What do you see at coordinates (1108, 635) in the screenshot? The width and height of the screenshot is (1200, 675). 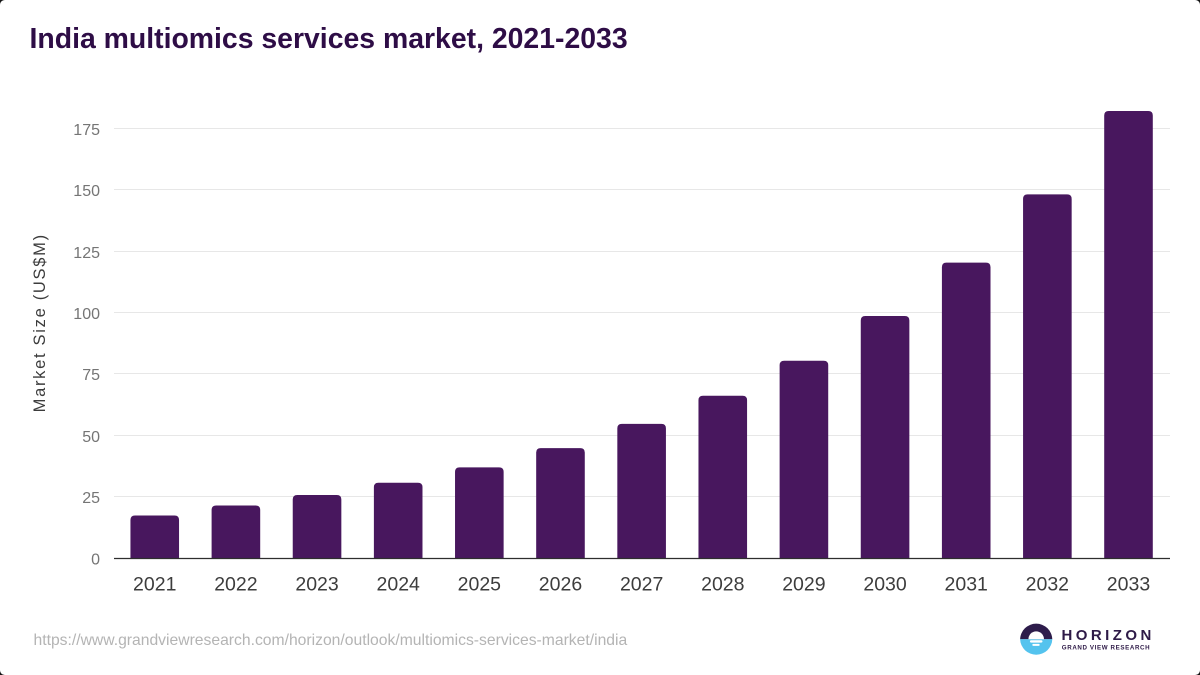 I see `svg-text: HORIZON` at bounding box center [1108, 635].